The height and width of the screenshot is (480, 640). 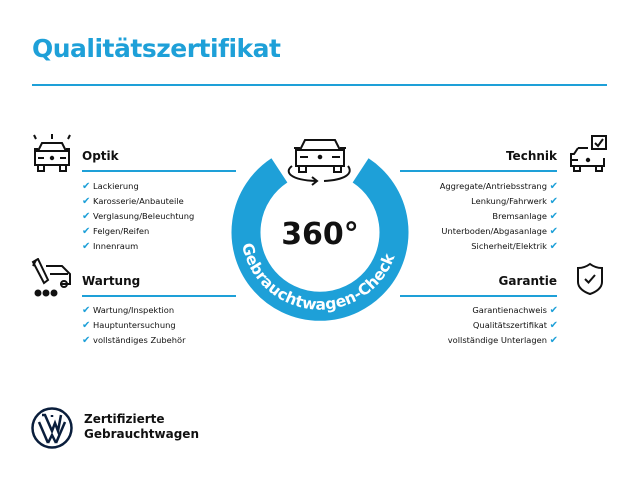 What do you see at coordinates (121, 231) in the screenshot?
I see `item-text: Felgen/Reifen` at bounding box center [121, 231].